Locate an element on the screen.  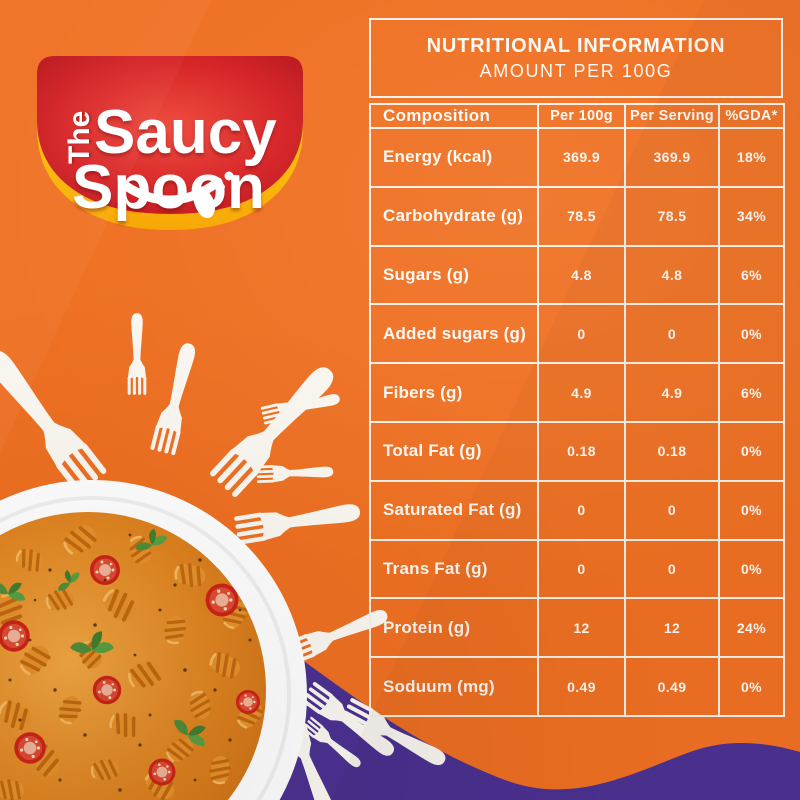
brand-the: The is located at coordinates (79, 137).